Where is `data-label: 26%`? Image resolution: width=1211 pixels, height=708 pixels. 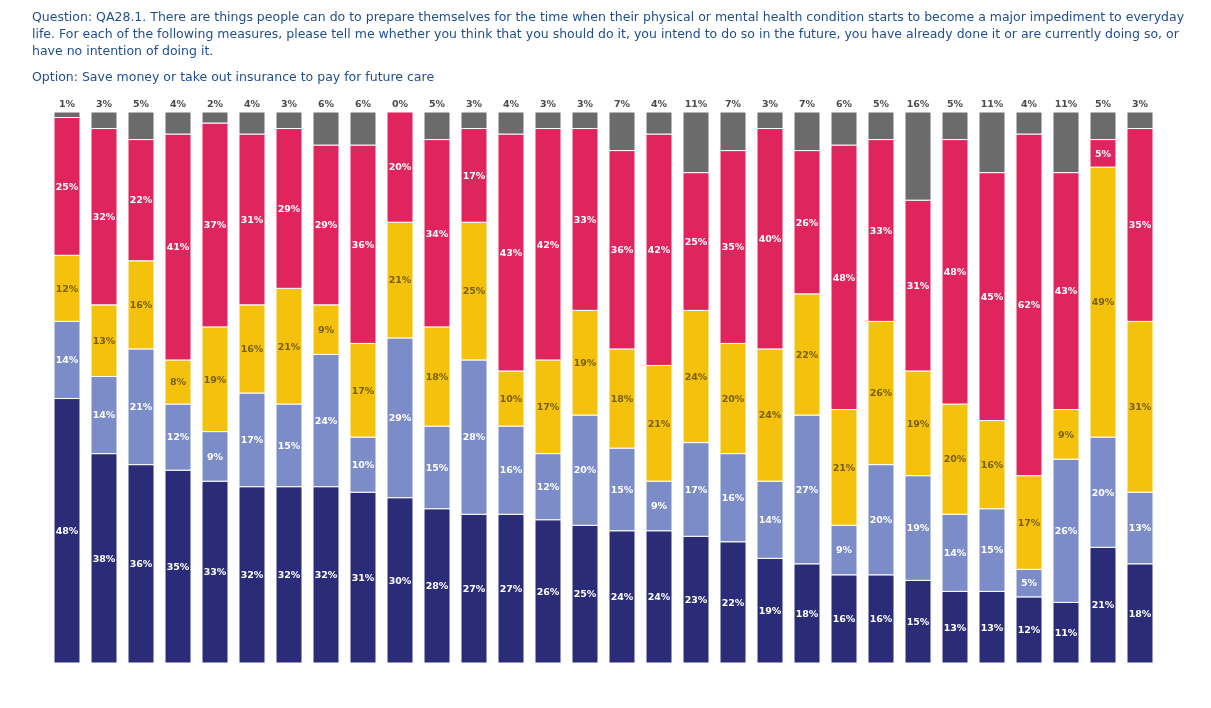 data-label: 26% is located at coordinates (807, 222).